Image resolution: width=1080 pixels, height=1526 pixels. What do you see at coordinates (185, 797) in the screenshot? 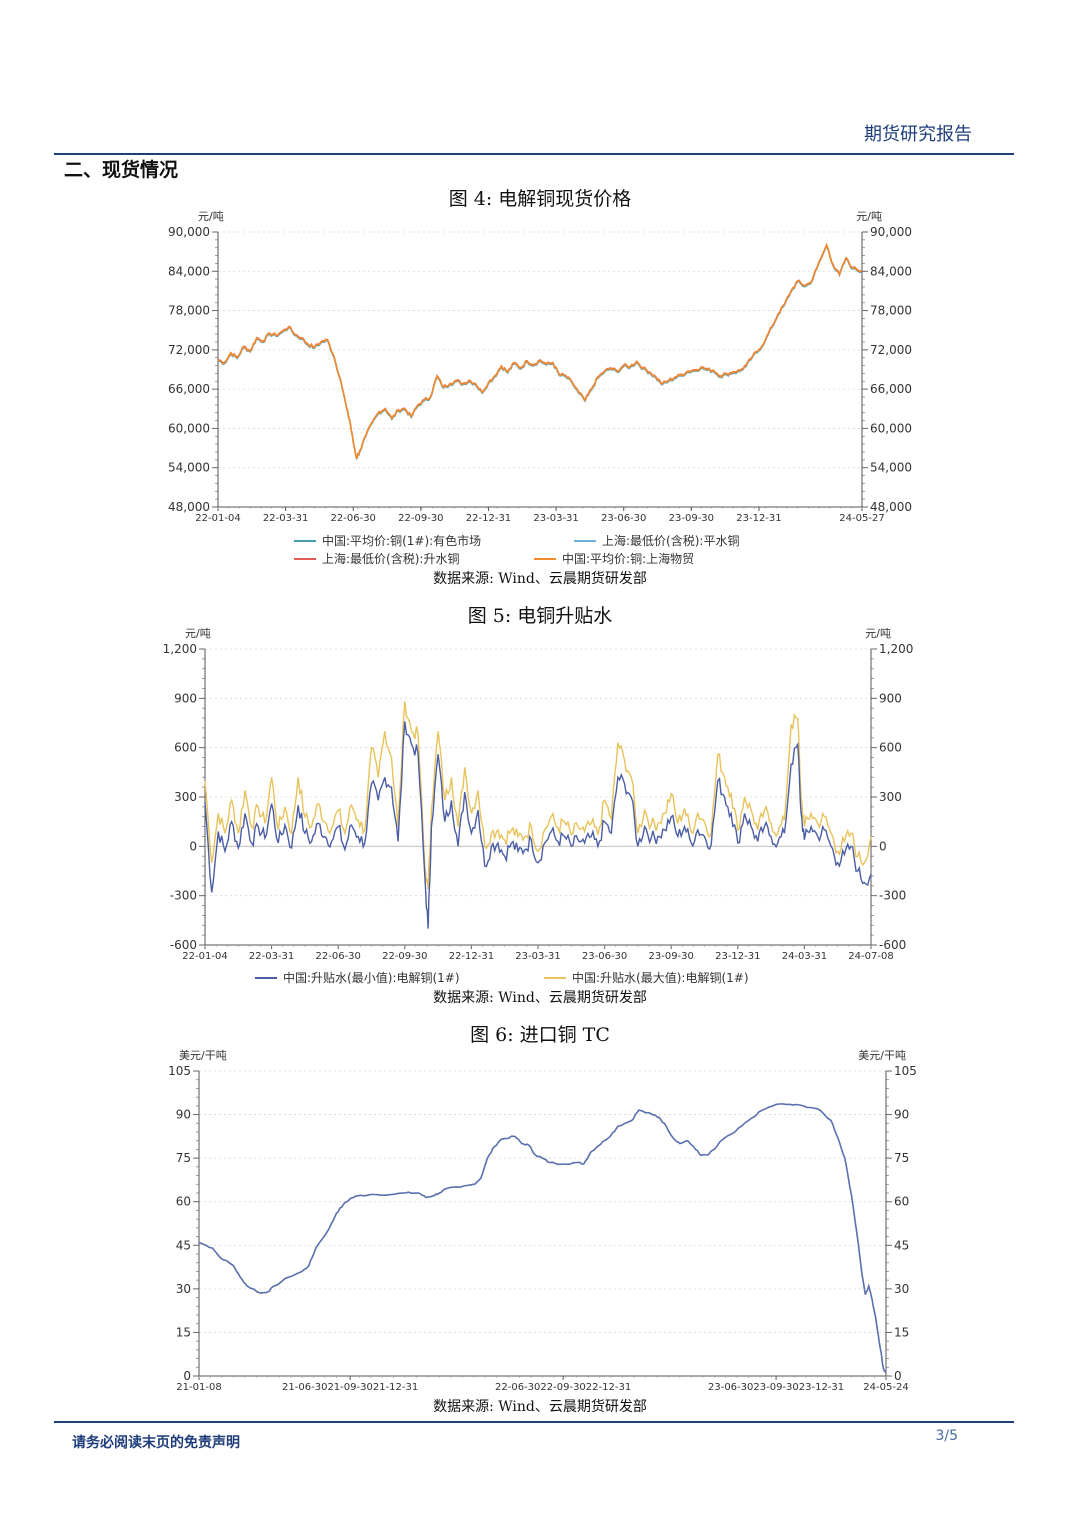
I see `y-tick-label-left: 300` at bounding box center [185, 797].